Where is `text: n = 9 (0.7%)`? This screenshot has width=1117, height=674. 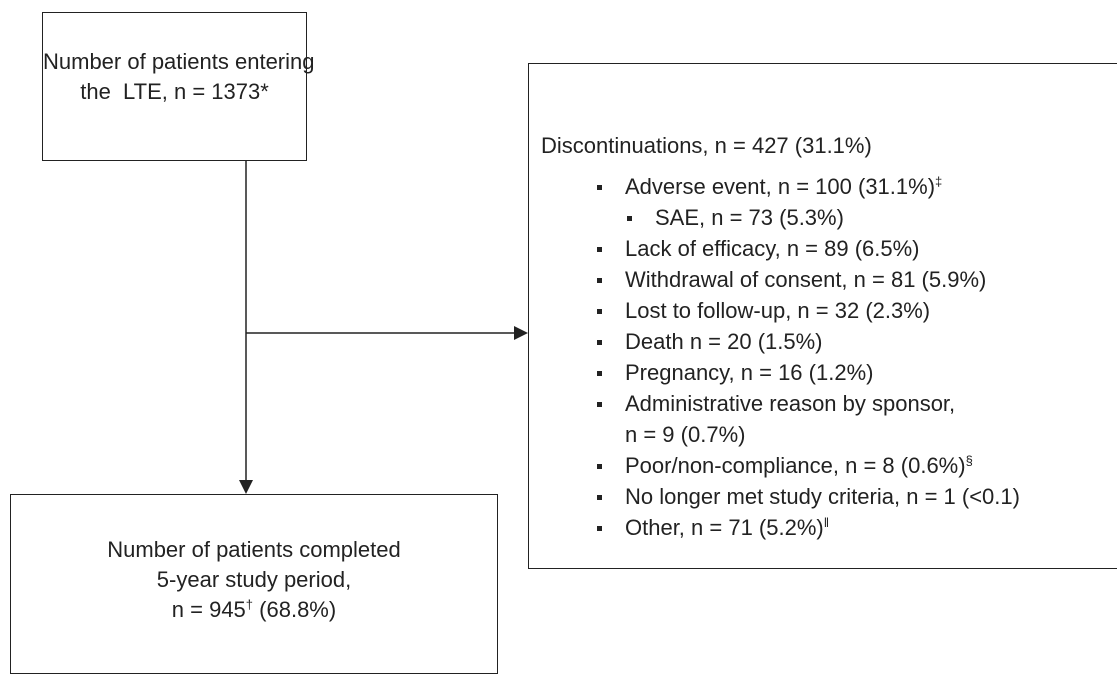 text: n = 9 (0.7%) is located at coordinates (685, 434).